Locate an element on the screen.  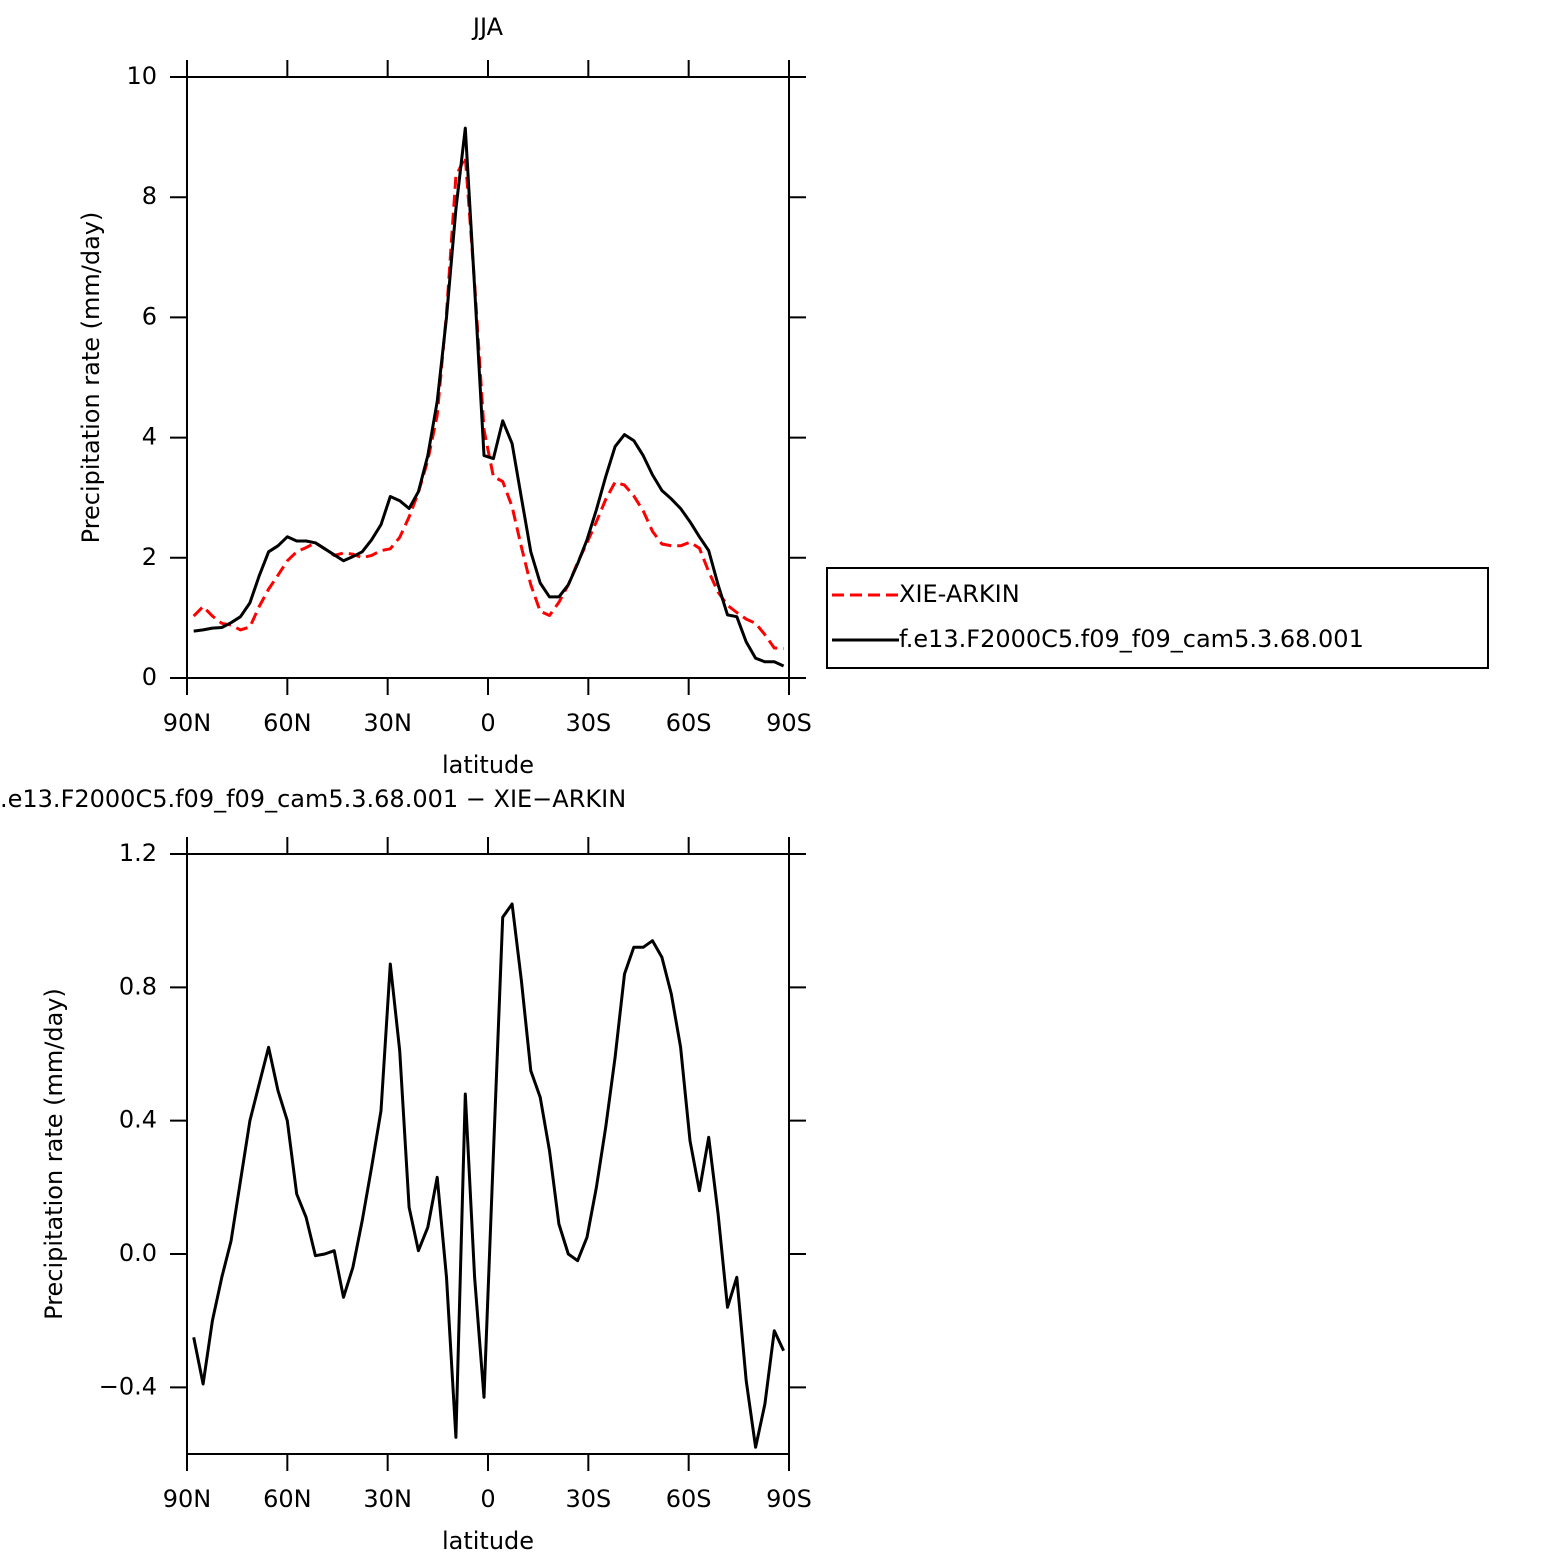
y-tick-label: 0 is located at coordinates (149, 677).